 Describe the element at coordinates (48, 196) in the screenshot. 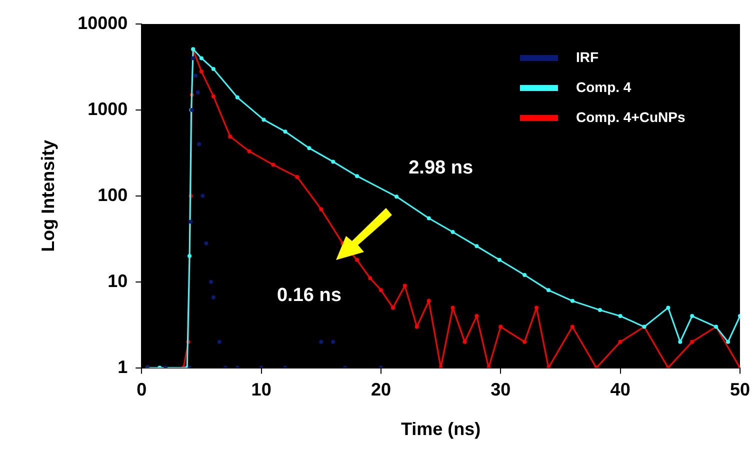

I see `y-axis-title: Log Intensity` at that location.